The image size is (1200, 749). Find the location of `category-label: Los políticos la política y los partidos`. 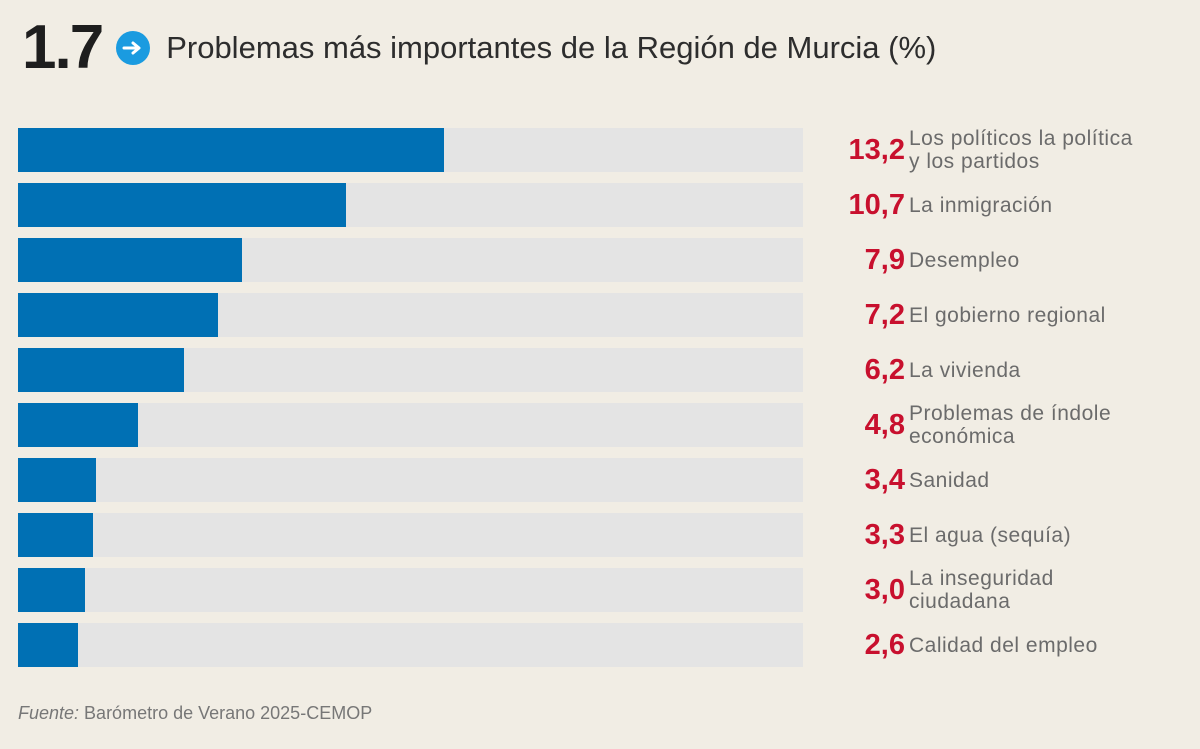

category-label: Los políticos la política y los partidos is located at coordinates (1021, 150).